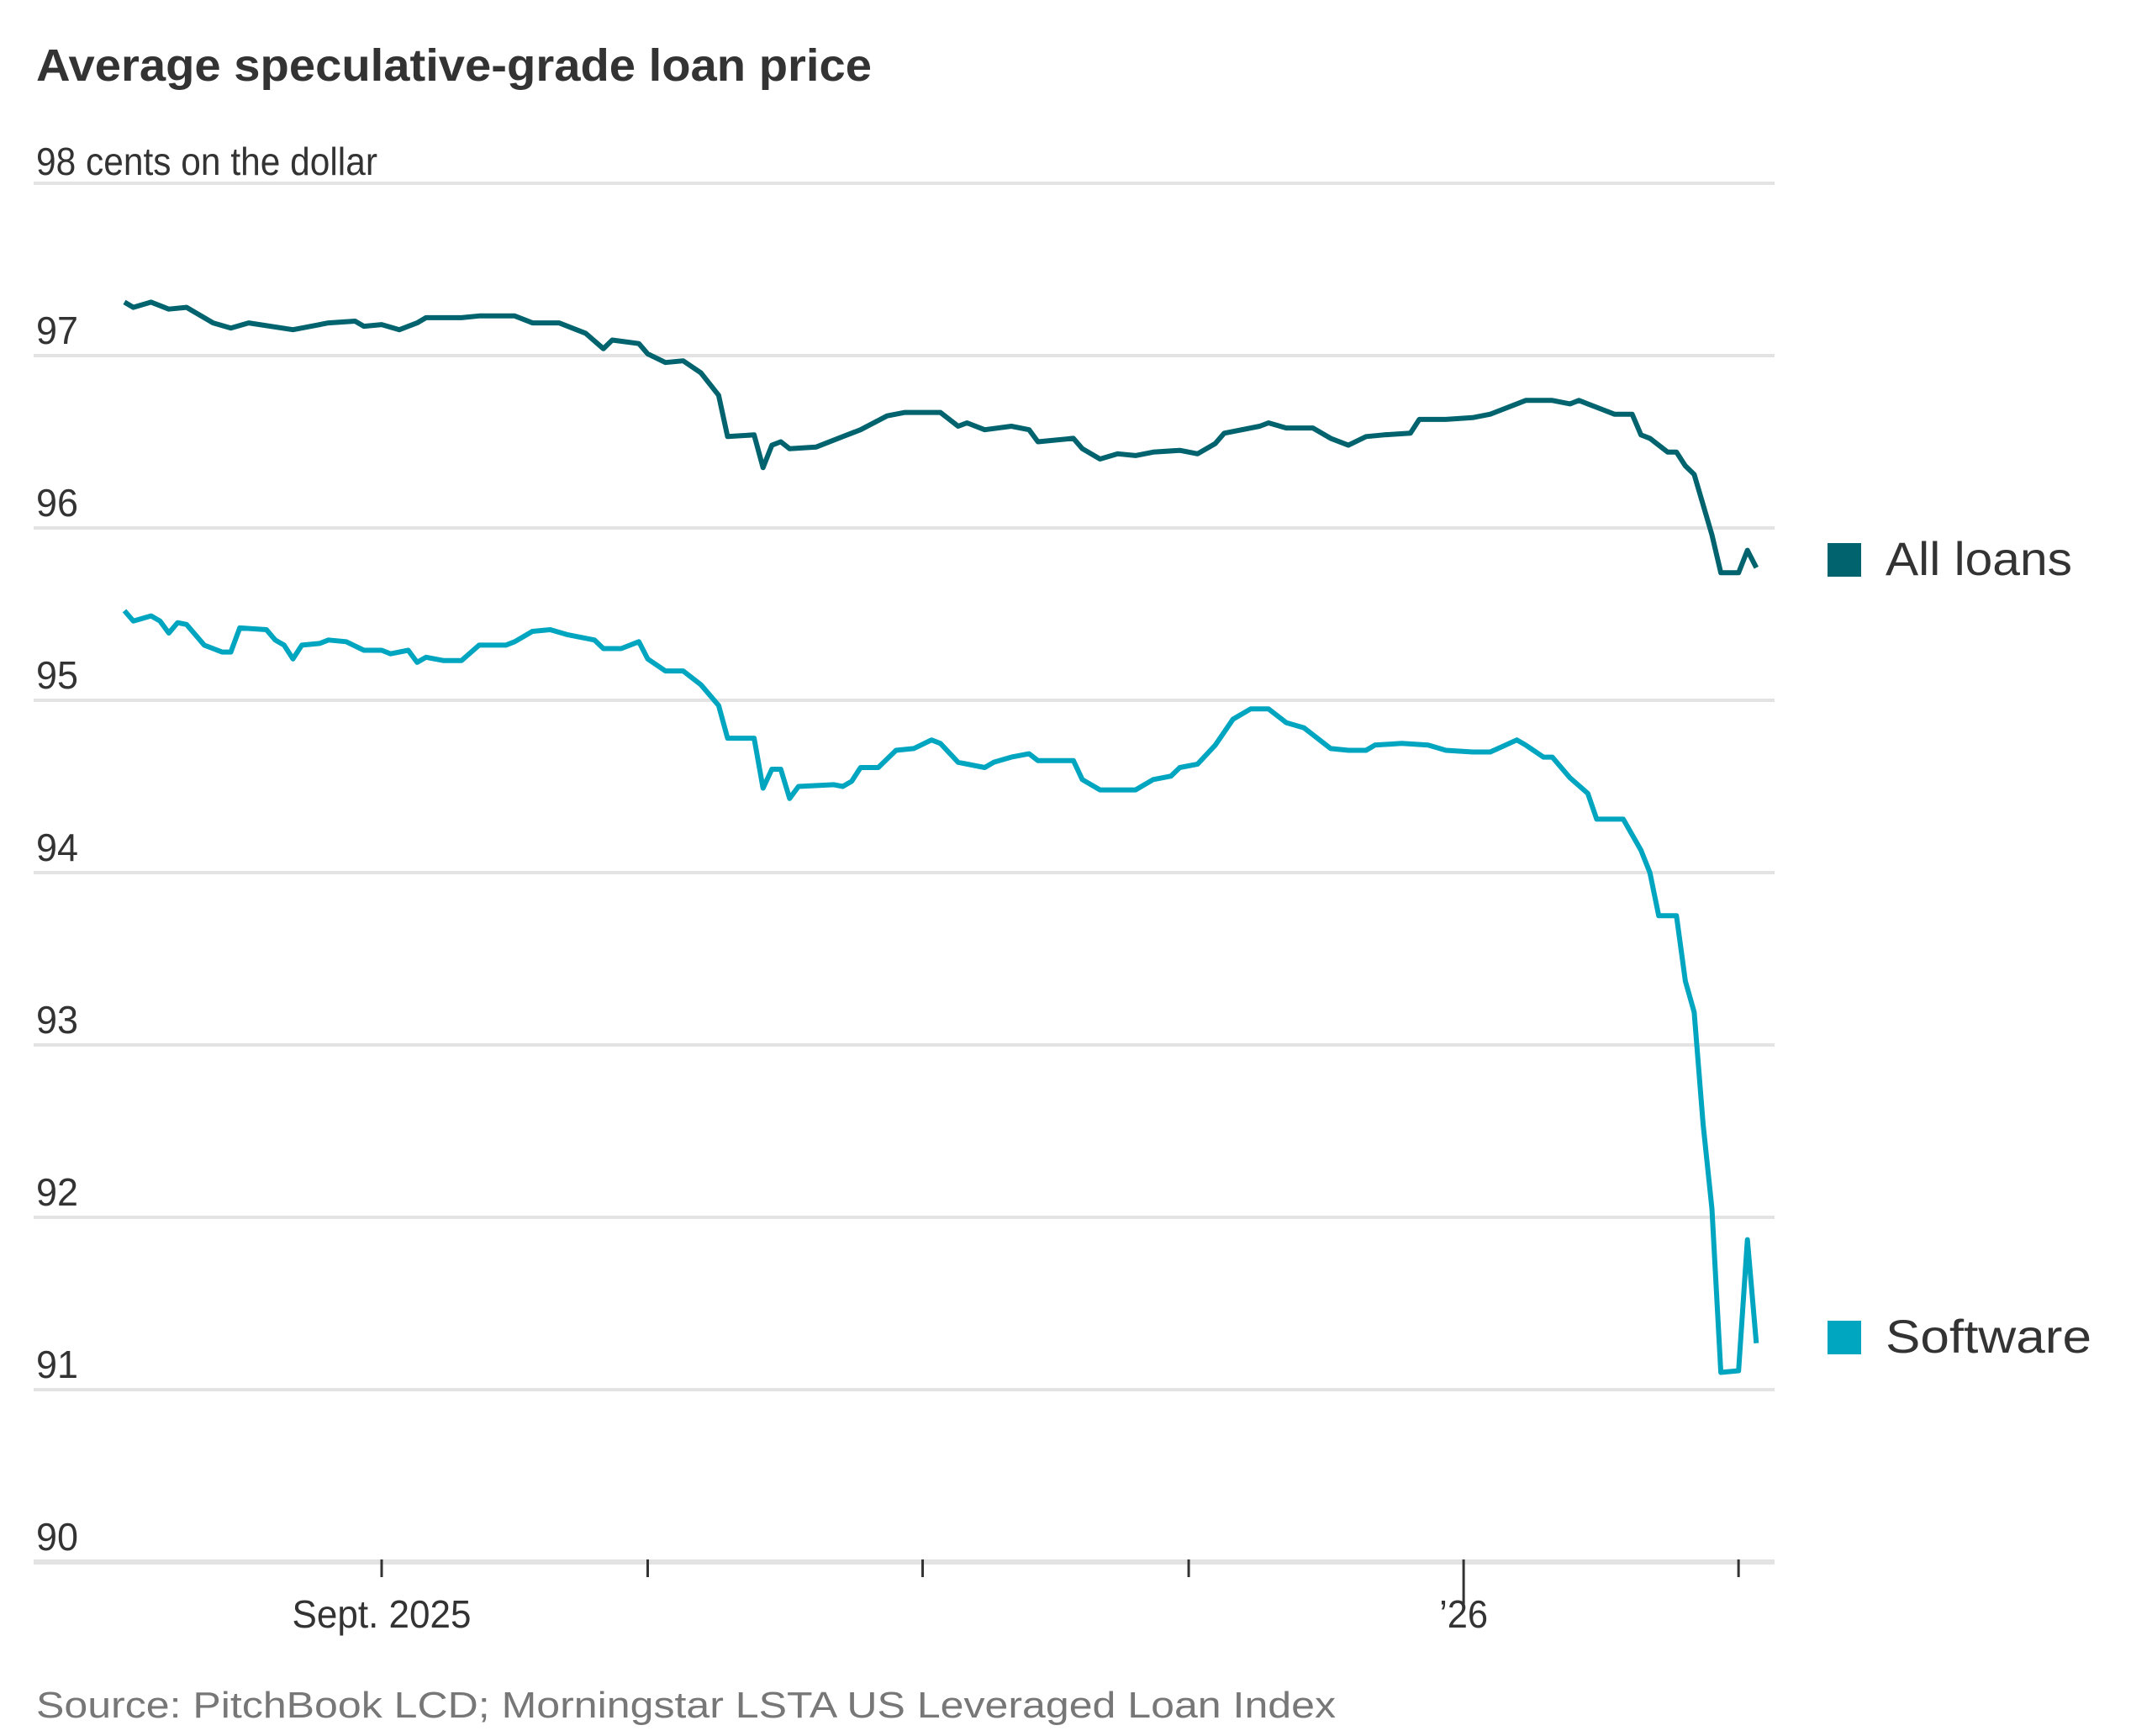 The height and width of the screenshot is (1736, 2152). I want to click on y-tick-label-97: 97, so click(57, 330).